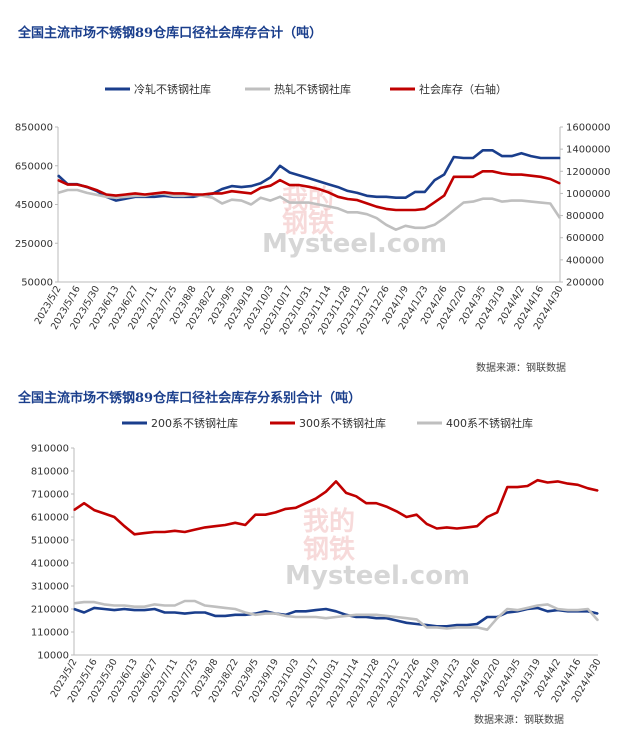 This screenshot has height=756, width=628. I want to click on chart2-legend-label-400-series: 400系不锈钢社库, so click(489, 423).